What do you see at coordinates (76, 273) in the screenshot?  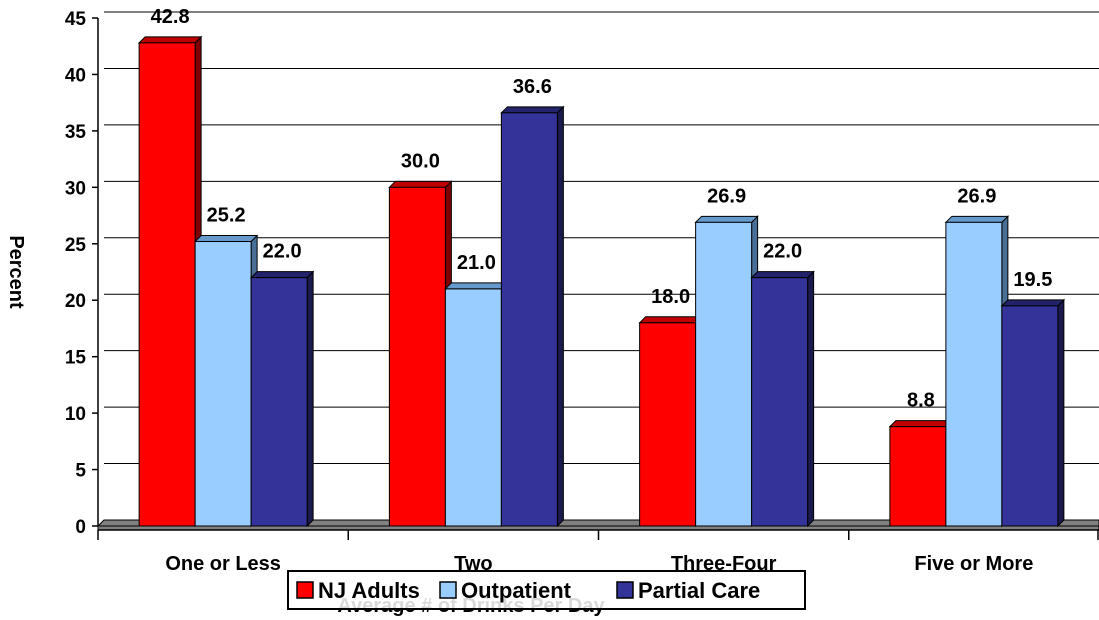 I see `y-tick-labels: 0 5 10 15 20 25 30 35 40 45` at bounding box center [76, 273].